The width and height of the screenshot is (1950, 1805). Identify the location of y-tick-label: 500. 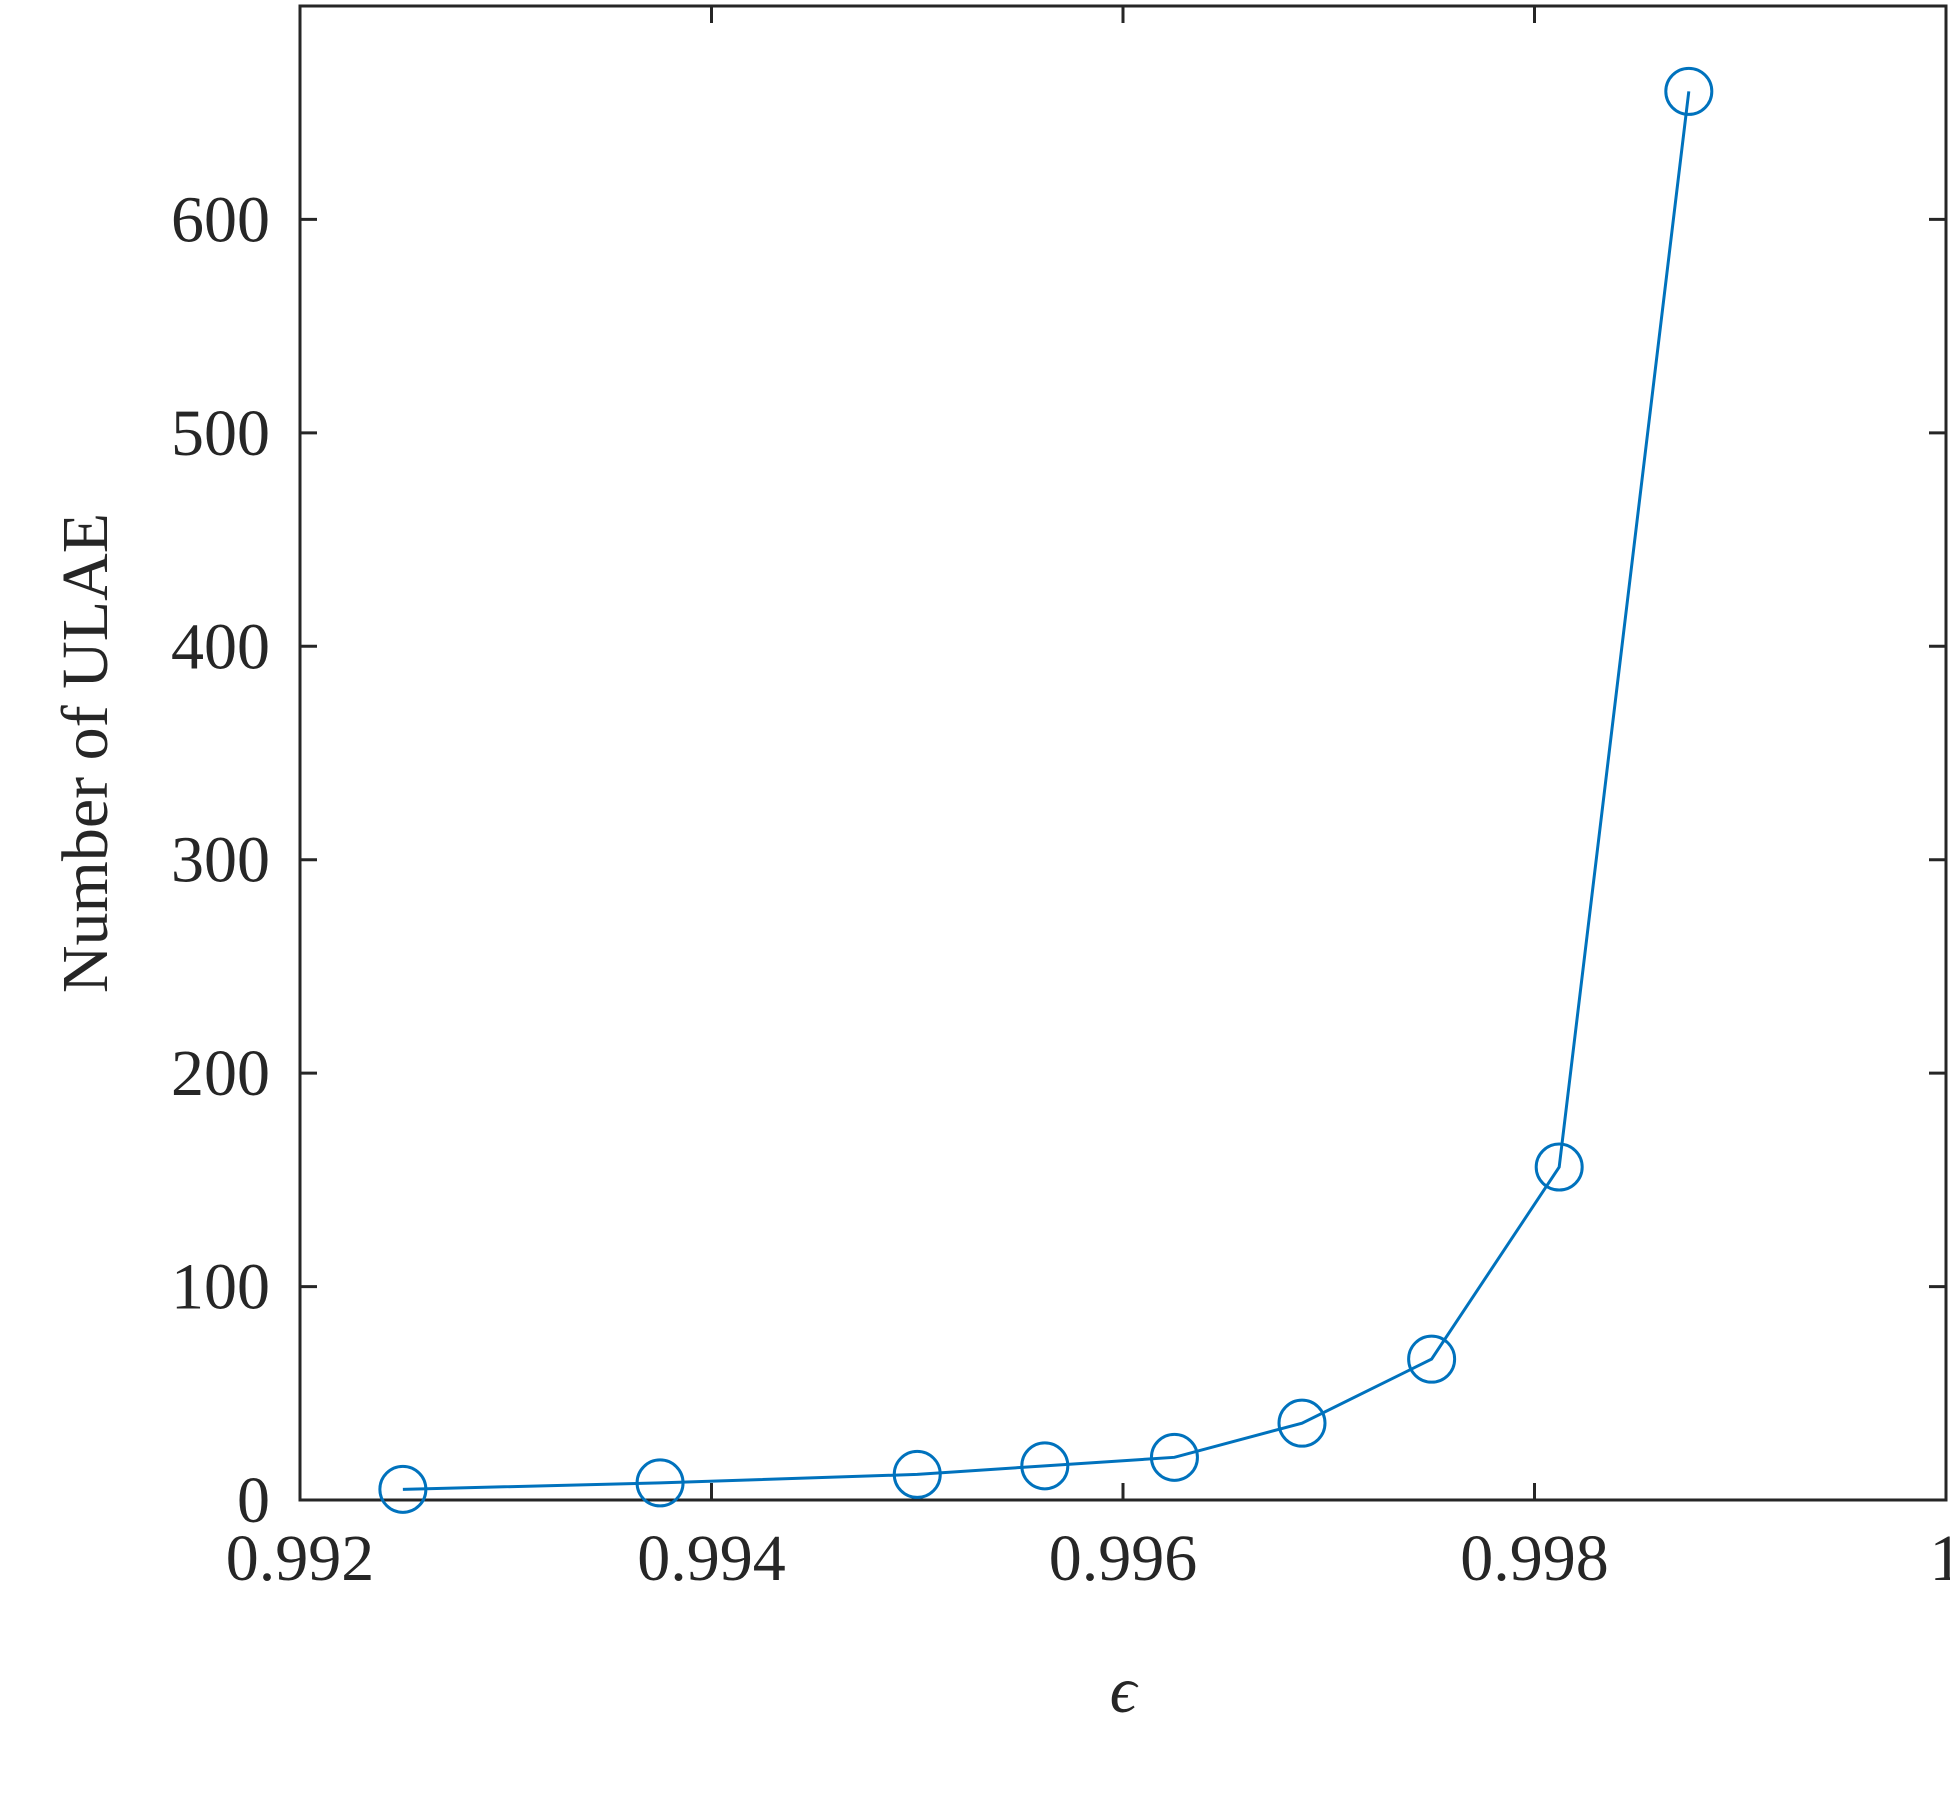
(220, 433).